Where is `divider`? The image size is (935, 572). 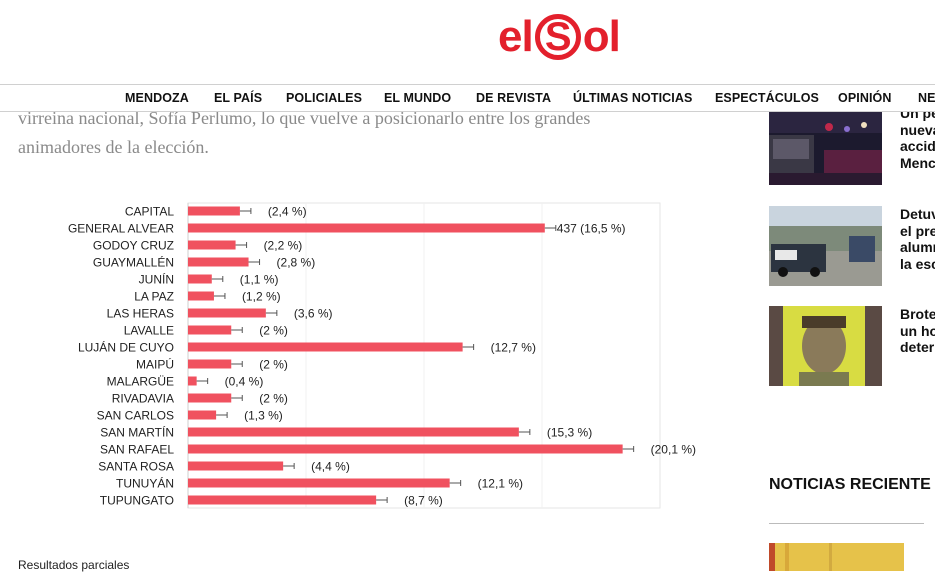 divider is located at coordinates (846, 523).